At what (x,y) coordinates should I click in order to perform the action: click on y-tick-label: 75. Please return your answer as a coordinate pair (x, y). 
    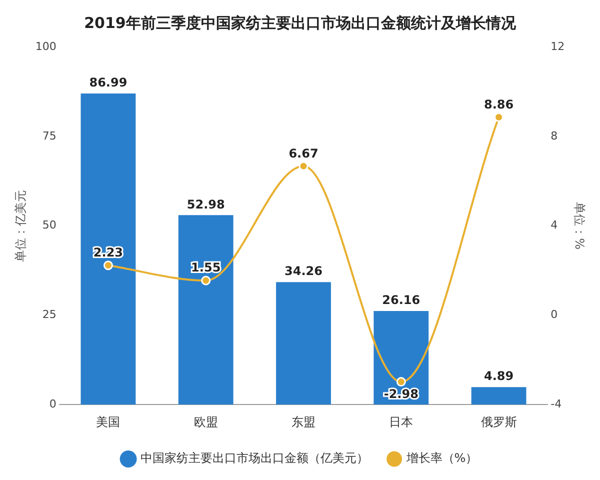
    Looking at the image, I should click on (49, 135).